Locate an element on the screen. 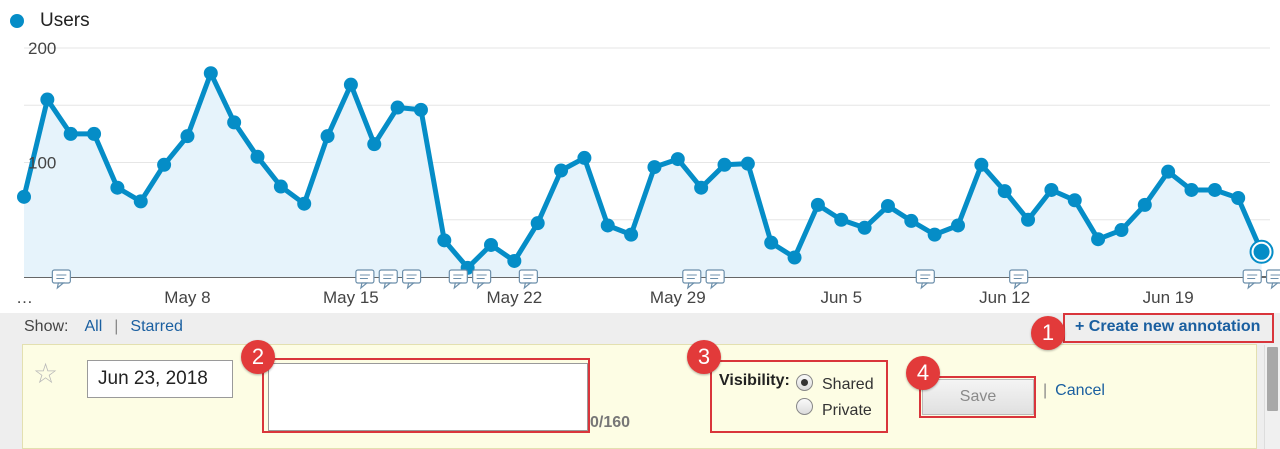  step-badge-1: 1 is located at coordinates (1048, 333).